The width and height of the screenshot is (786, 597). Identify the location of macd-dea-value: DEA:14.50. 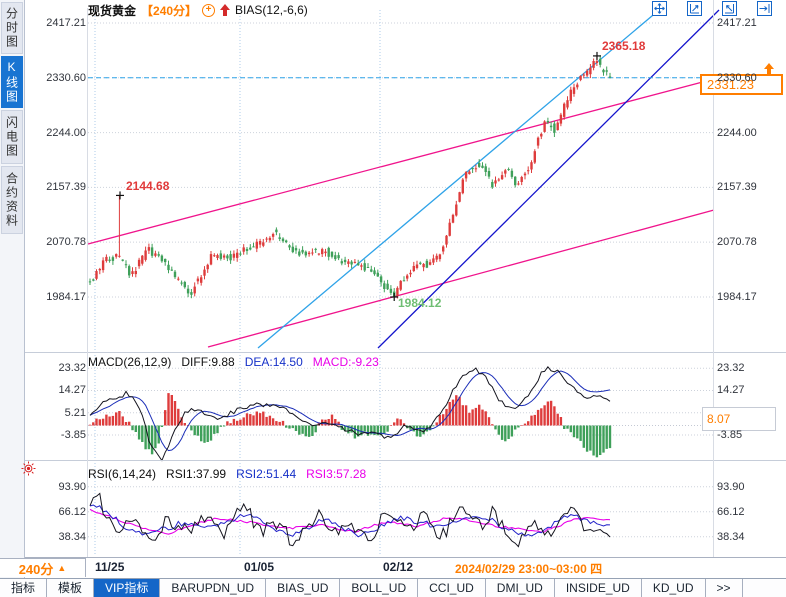
(273, 362).